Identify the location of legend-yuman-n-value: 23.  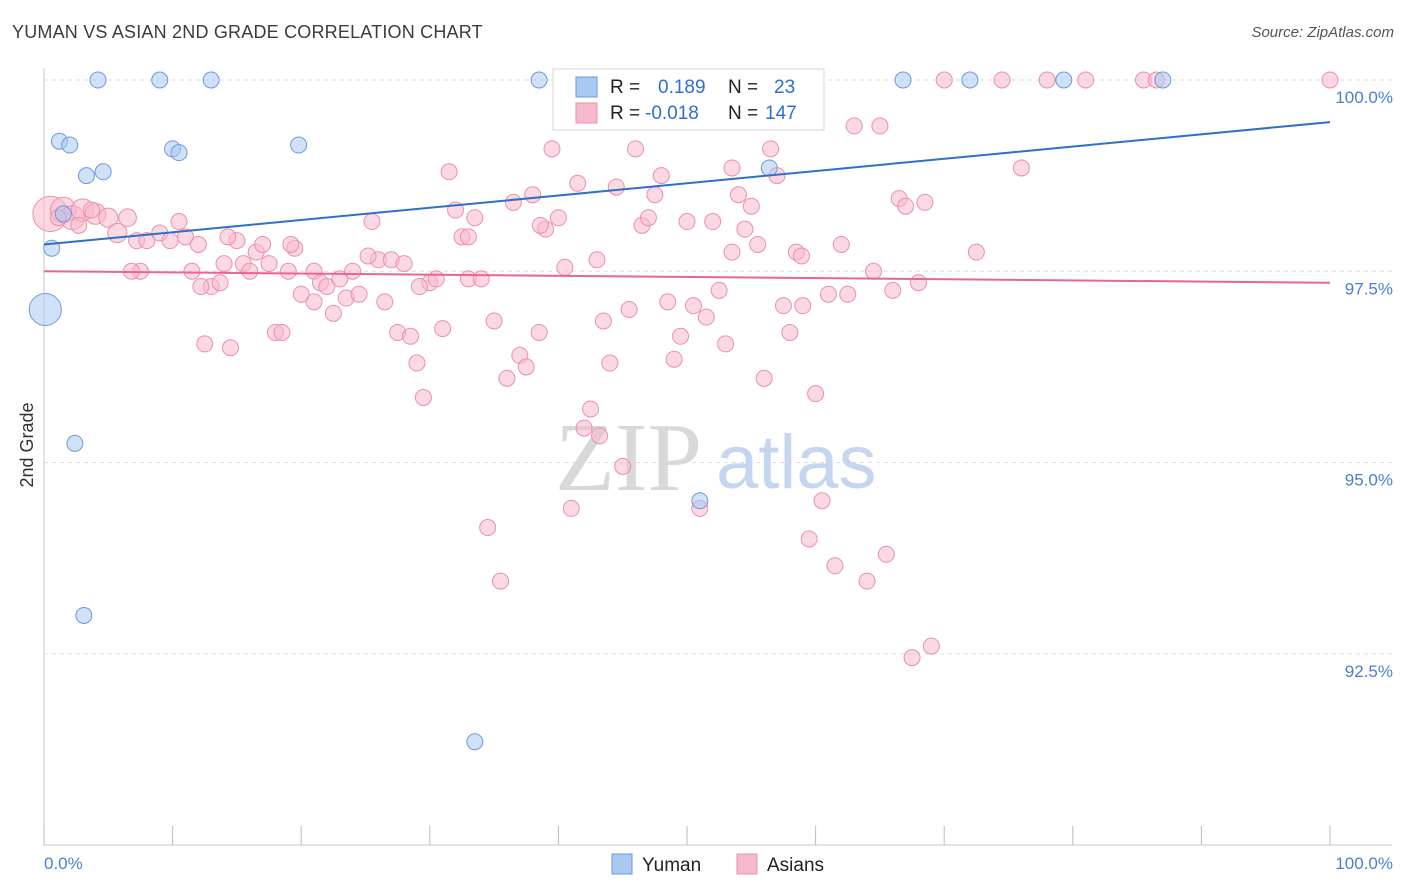
(784, 87).